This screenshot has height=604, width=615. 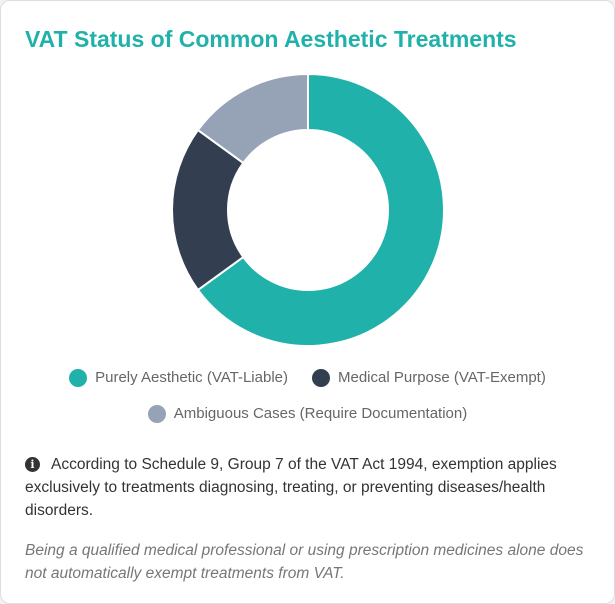 I want to click on legend-item-medical-purpose: Medical Purpose (VAT-Exempt), so click(x=429, y=378).